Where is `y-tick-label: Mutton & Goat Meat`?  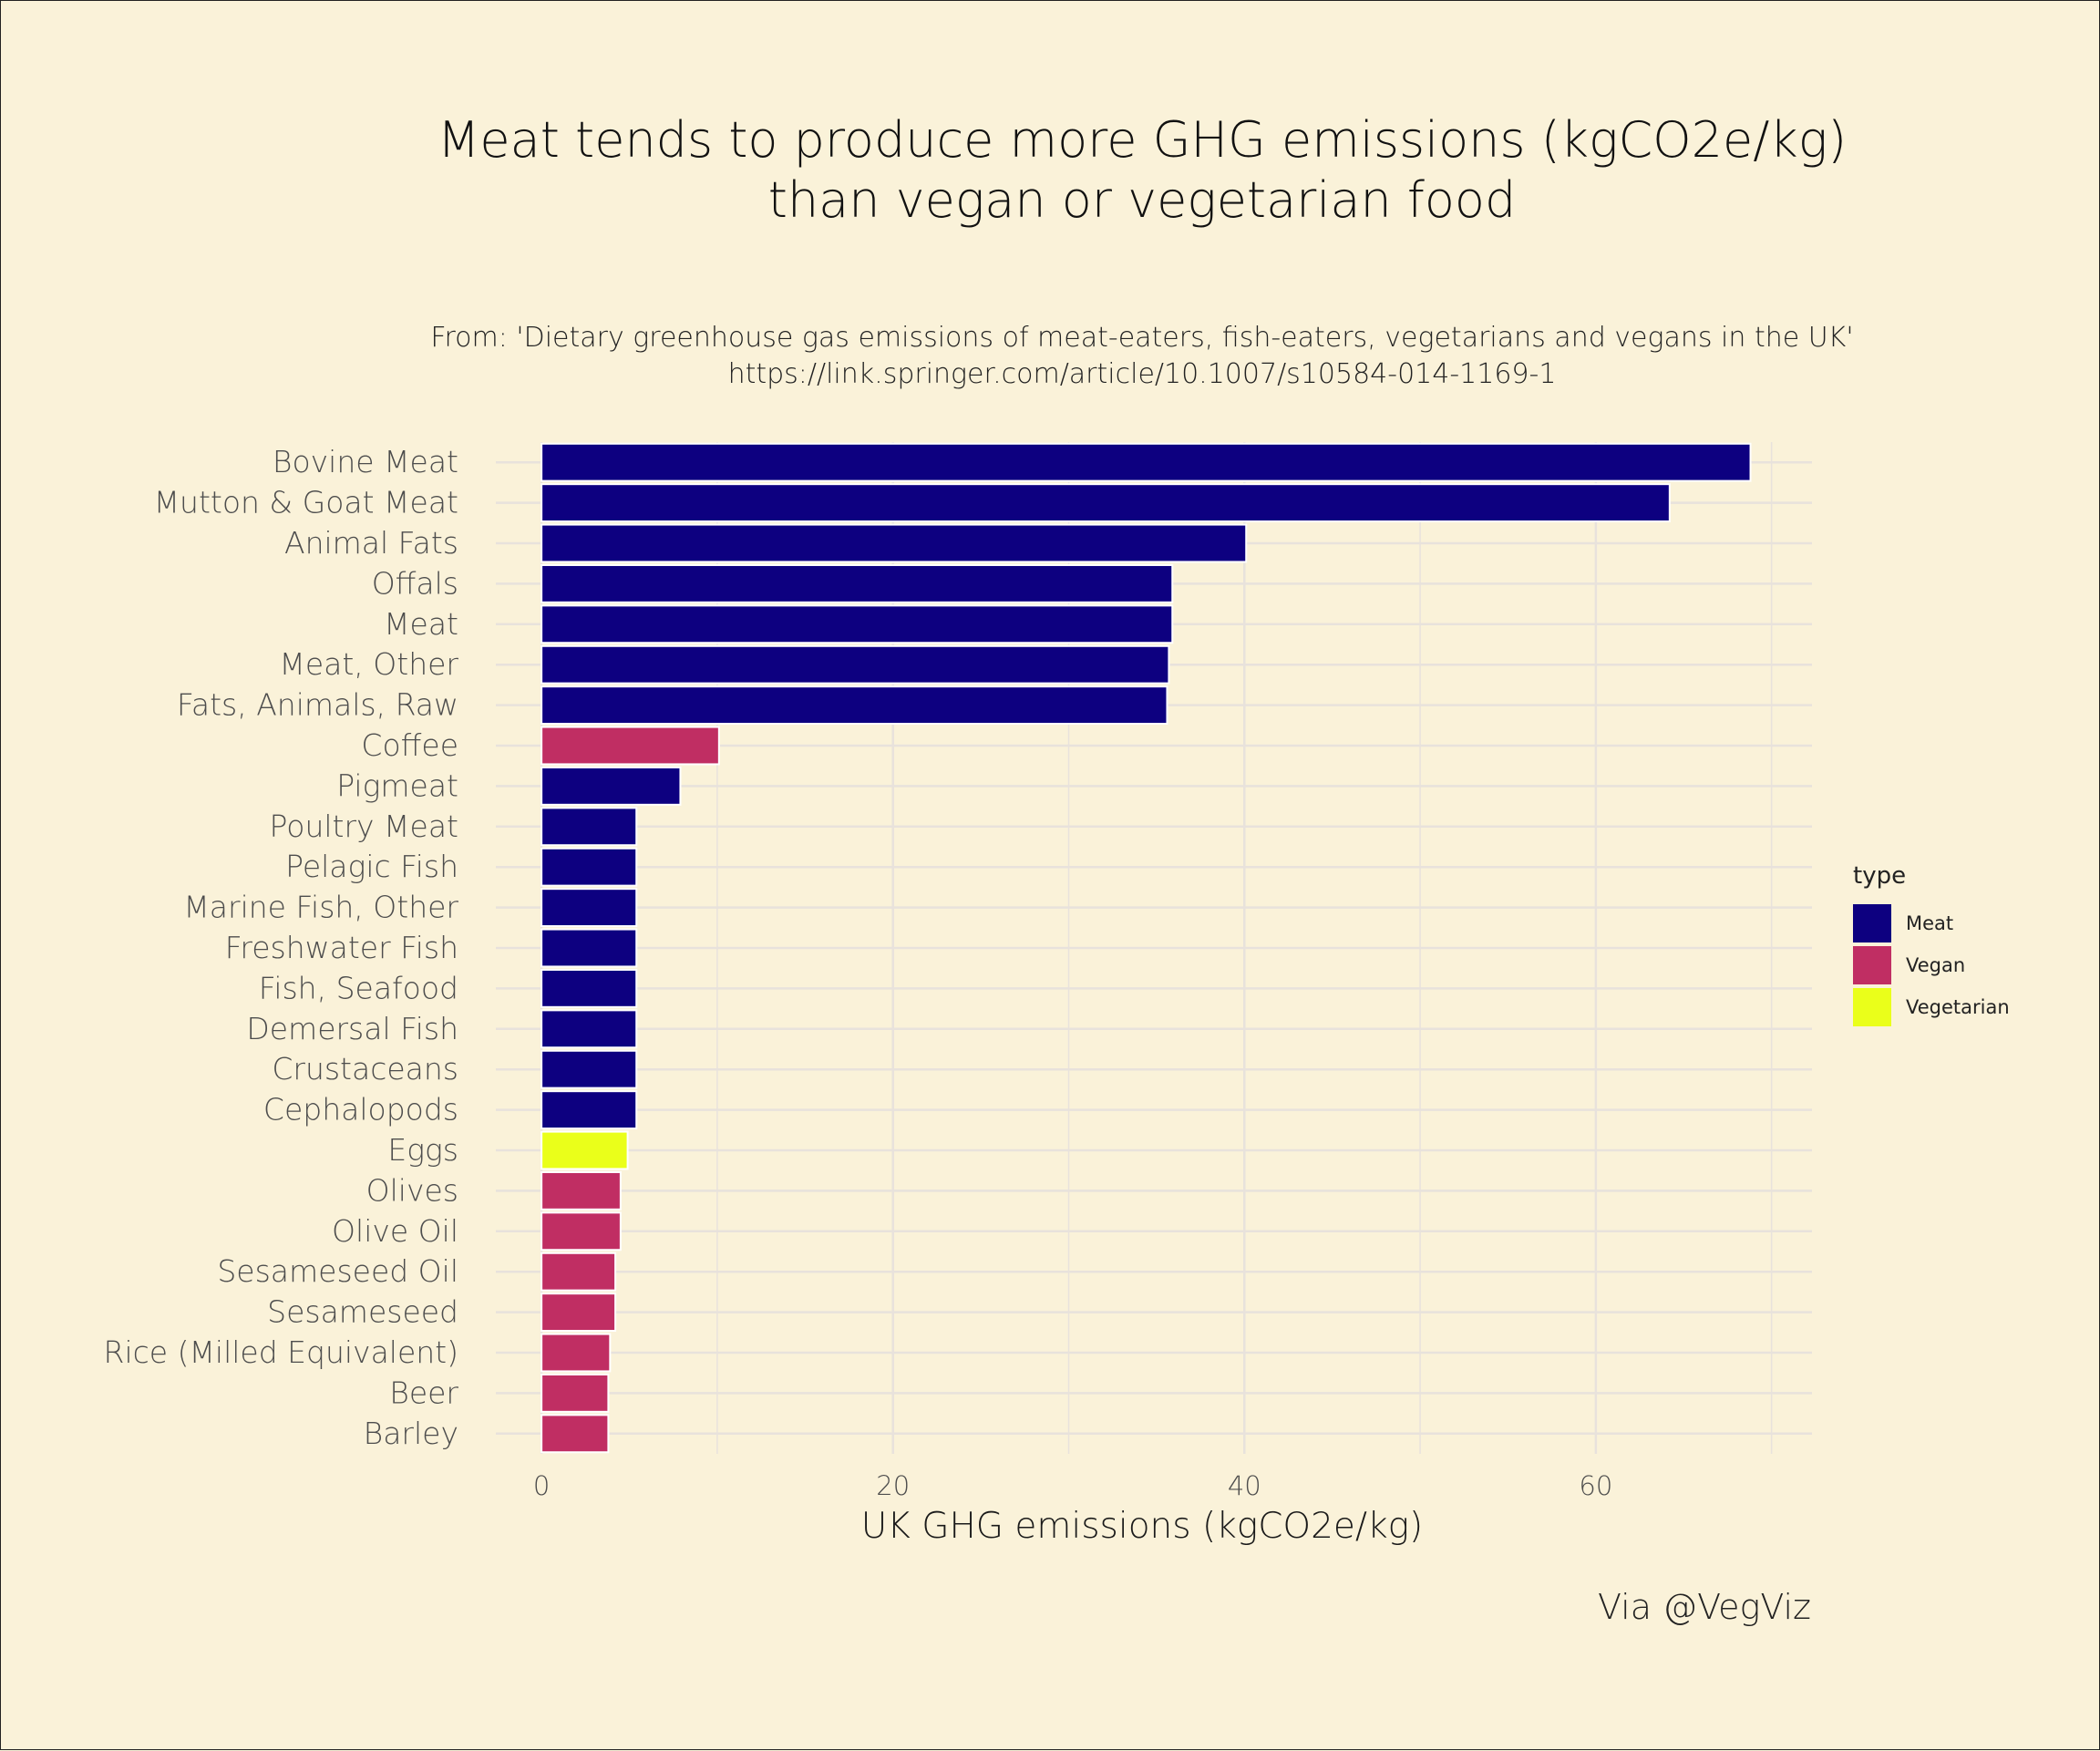
y-tick-label: Mutton & Goat Meat is located at coordinates (306, 502).